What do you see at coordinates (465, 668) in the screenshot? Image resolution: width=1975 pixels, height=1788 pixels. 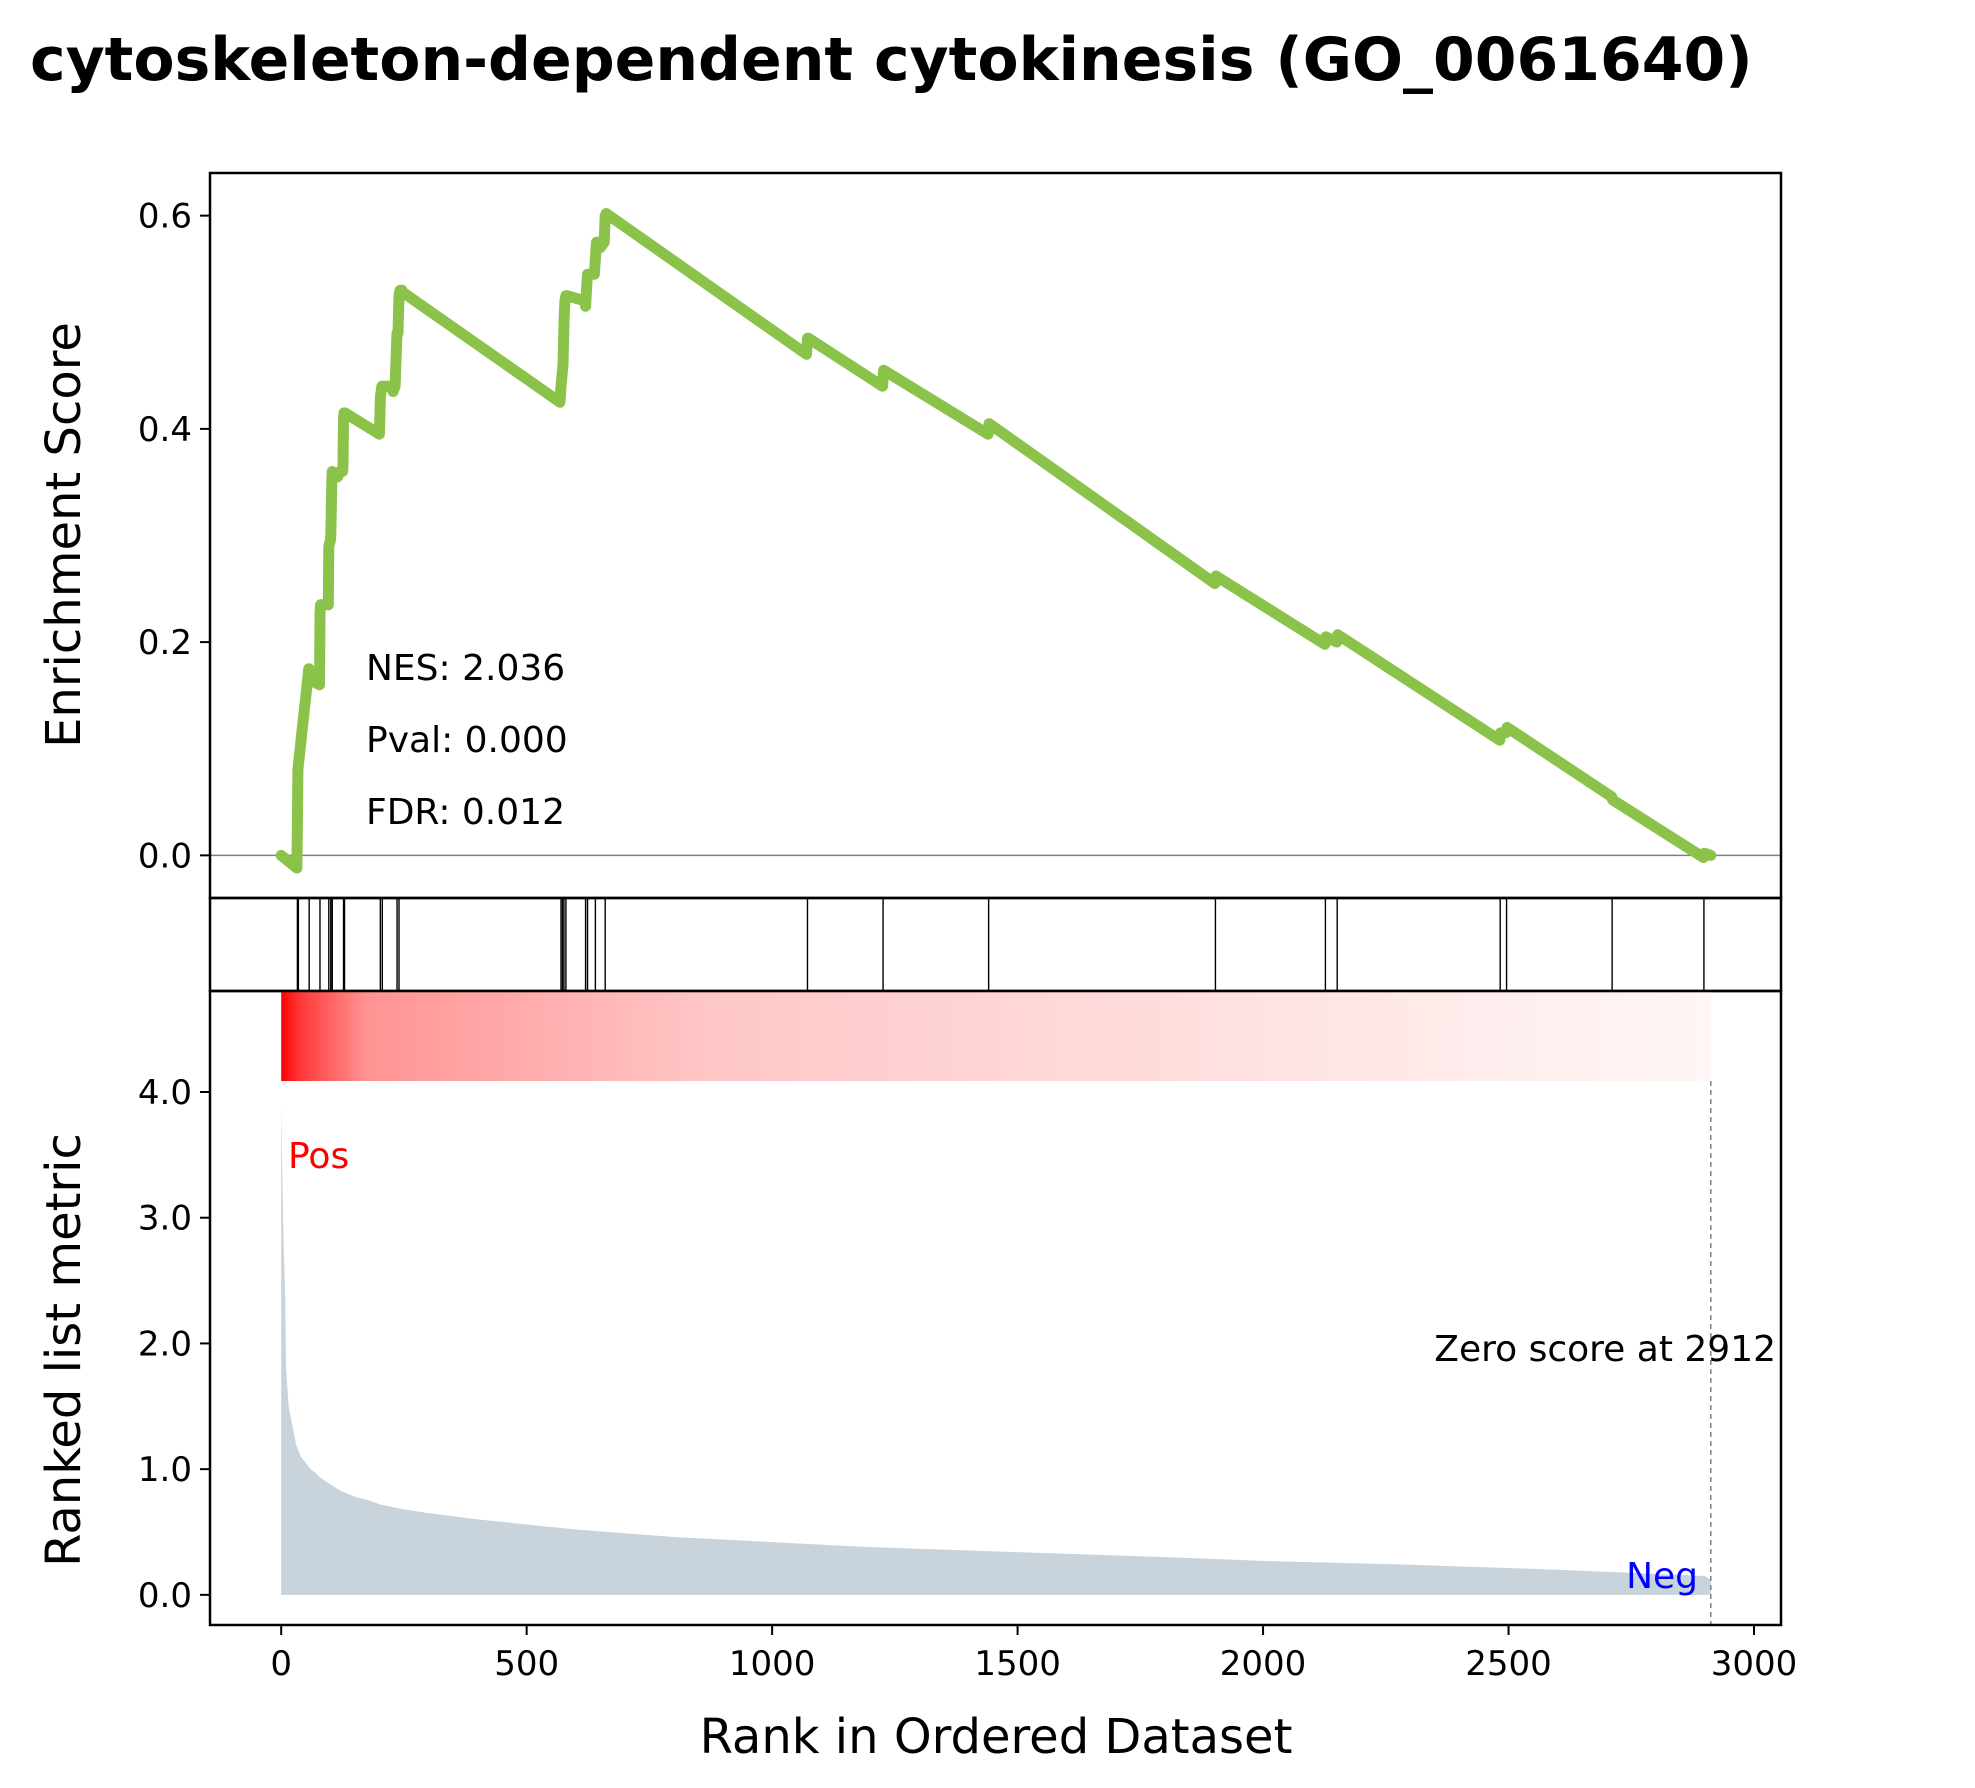 I see `nes-stat: NES: 2.036` at bounding box center [465, 668].